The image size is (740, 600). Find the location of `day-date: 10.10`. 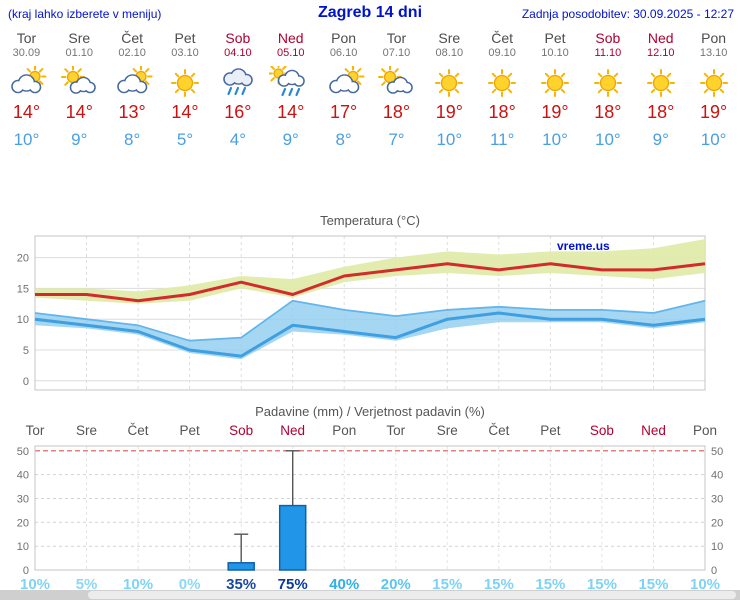

day-date: 10.10 is located at coordinates (555, 53).